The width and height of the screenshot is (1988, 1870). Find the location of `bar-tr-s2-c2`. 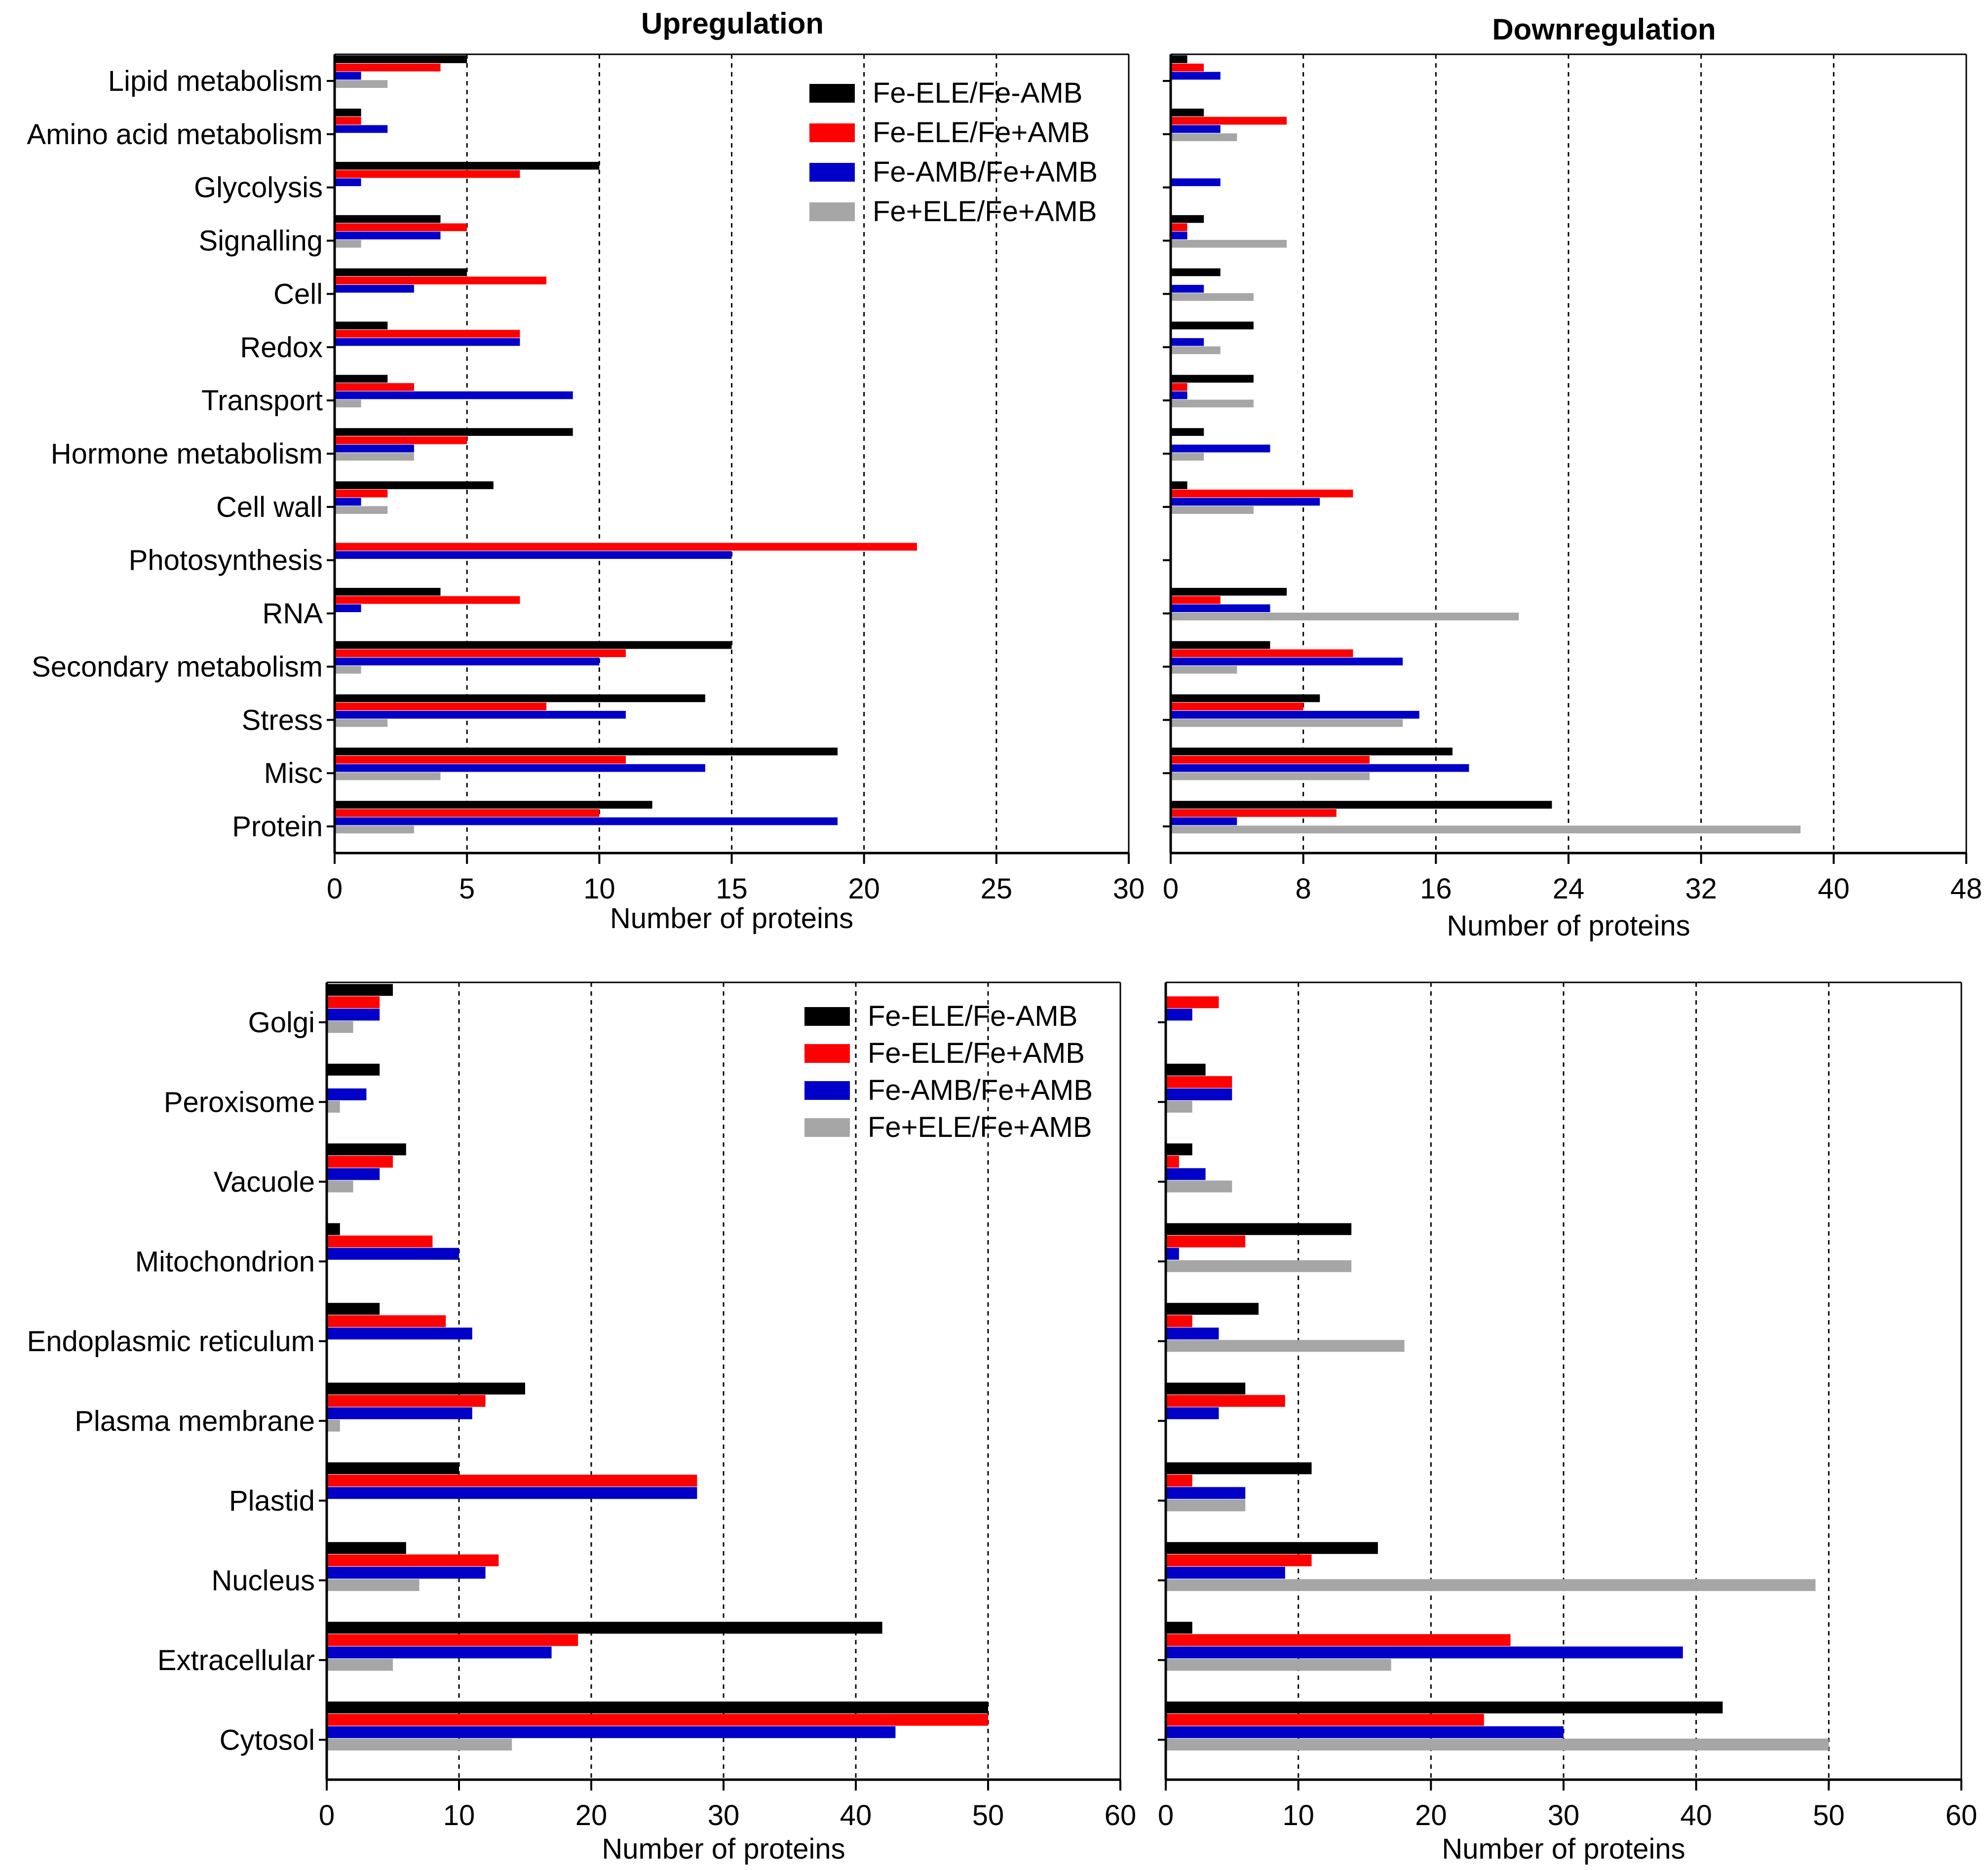

bar-tr-s2-c2 is located at coordinates (1196, 183).